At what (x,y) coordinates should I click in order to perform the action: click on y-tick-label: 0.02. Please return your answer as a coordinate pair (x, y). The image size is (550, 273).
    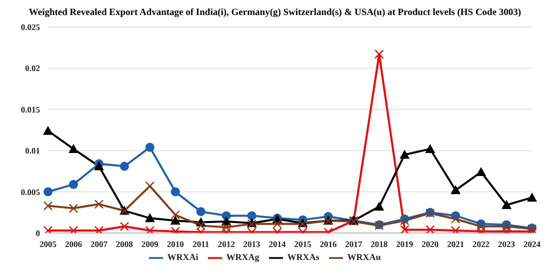
    Looking at the image, I should click on (32, 68).